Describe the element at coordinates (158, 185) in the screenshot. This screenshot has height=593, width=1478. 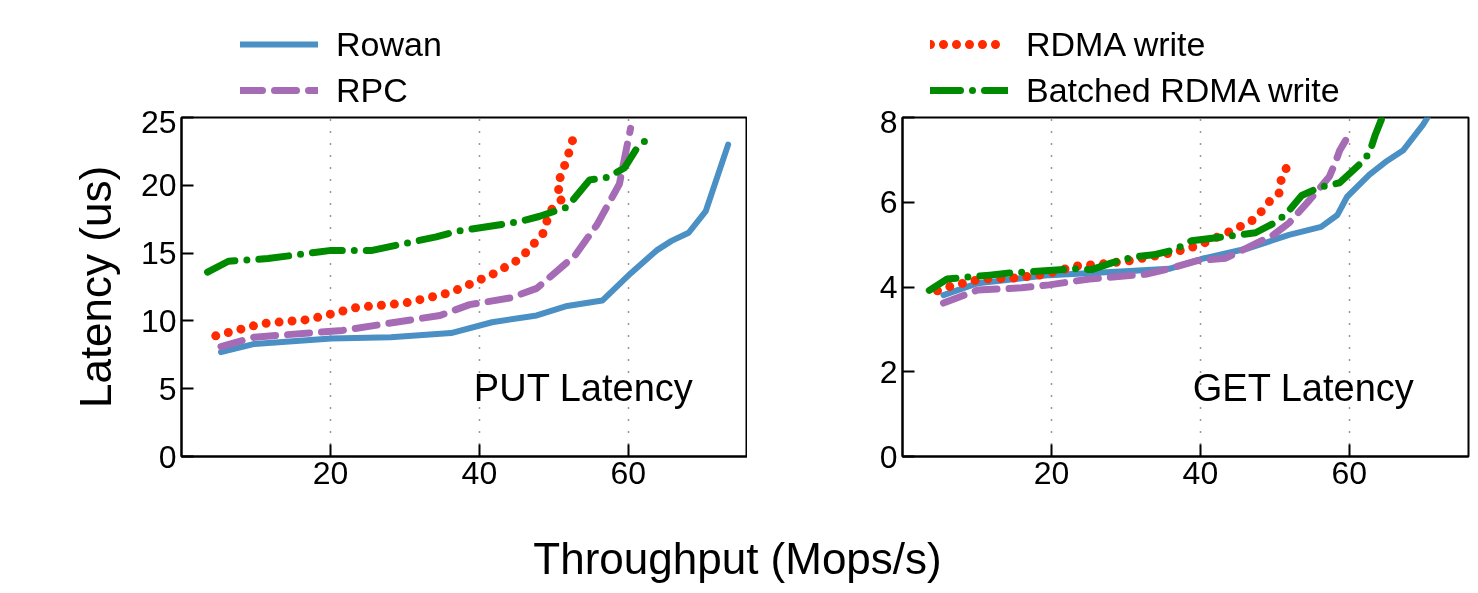
I see `y-tick-label: 20` at that location.